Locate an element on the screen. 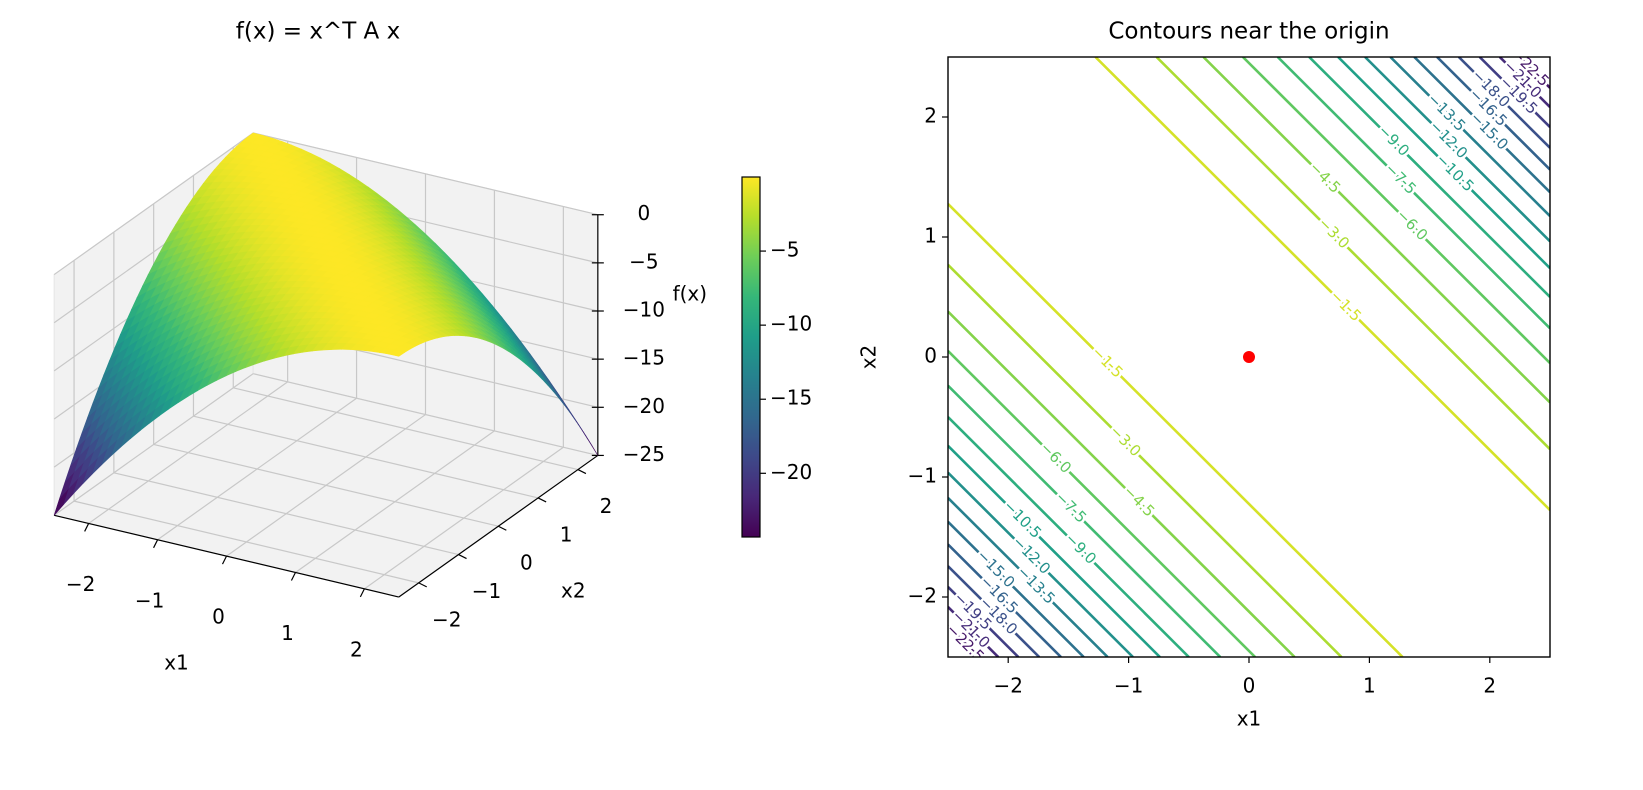 Image resolution: width=1643 pixels, height=790 pixels. surface-patch is located at coordinates (397, 353).